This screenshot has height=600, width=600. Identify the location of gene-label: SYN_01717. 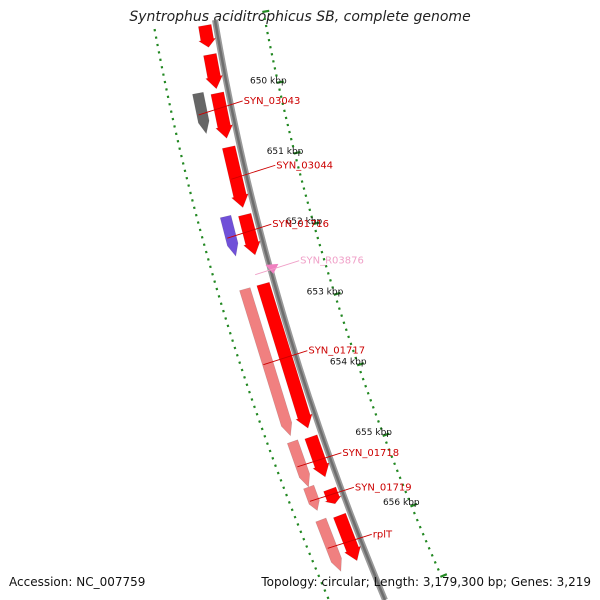
(336, 351).